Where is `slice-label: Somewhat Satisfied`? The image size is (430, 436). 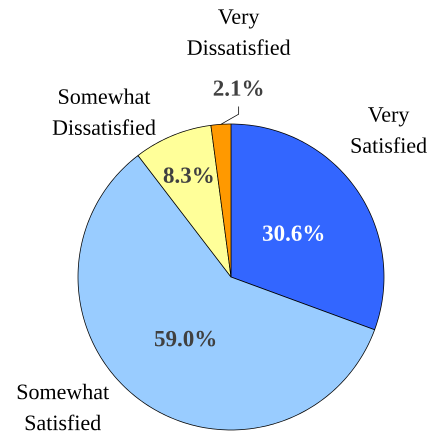
slice-label: Somewhat Satisfied is located at coordinates (64, 407).